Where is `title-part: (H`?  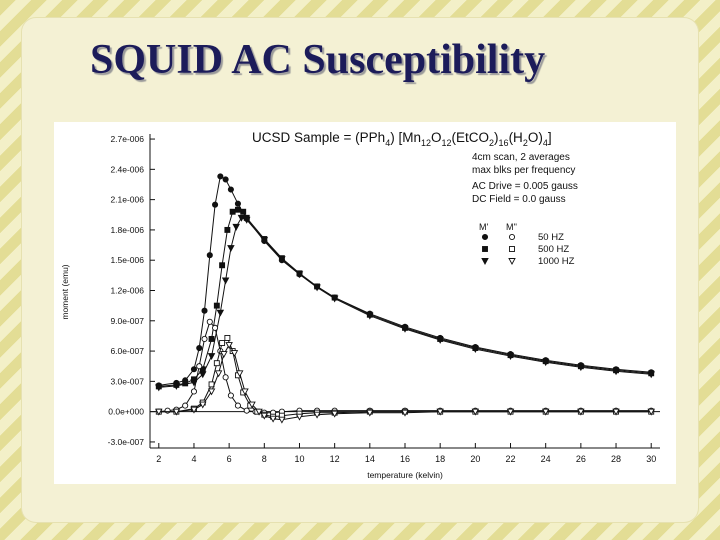
title-part: (H is located at coordinates (516, 137).